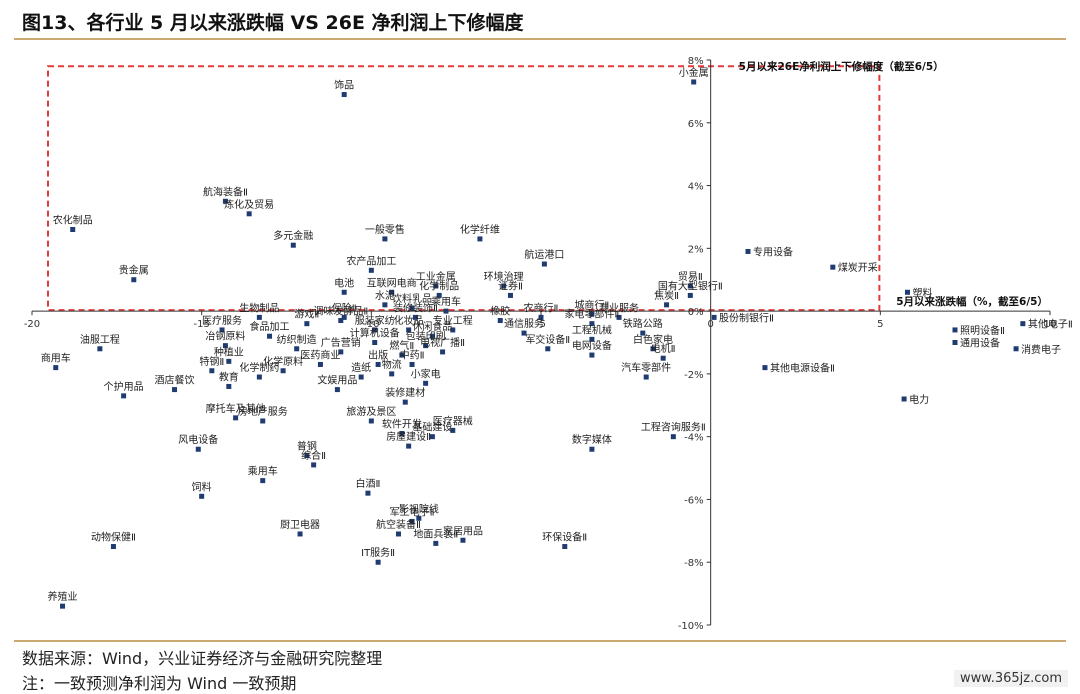 Image resolution: width=1080 pixels, height=694 pixels. Describe the element at coordinates (405, 392) in the screenshot. I see `data-point-label: 装修建材` at that location.